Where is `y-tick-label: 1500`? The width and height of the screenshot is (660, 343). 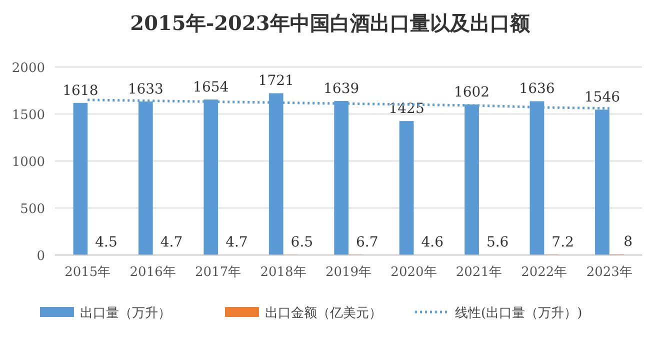 y-tick-label: 1500 is located at coordinates (28, 115).